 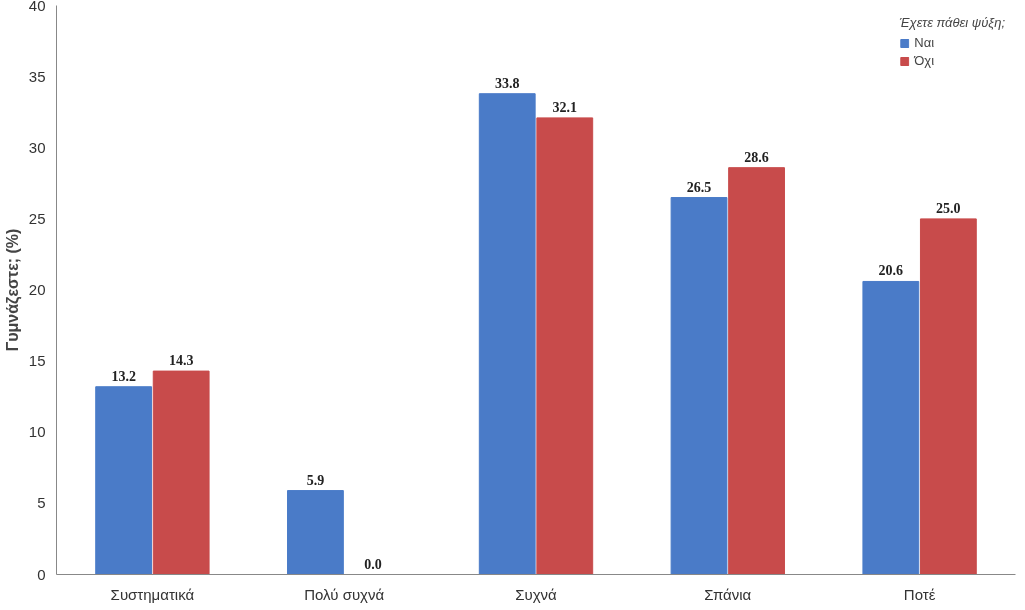 What do you see at coordinates (41, 503) in the screenshot?
I see `y-tick-label: 5` at bounding box center [41, 503].